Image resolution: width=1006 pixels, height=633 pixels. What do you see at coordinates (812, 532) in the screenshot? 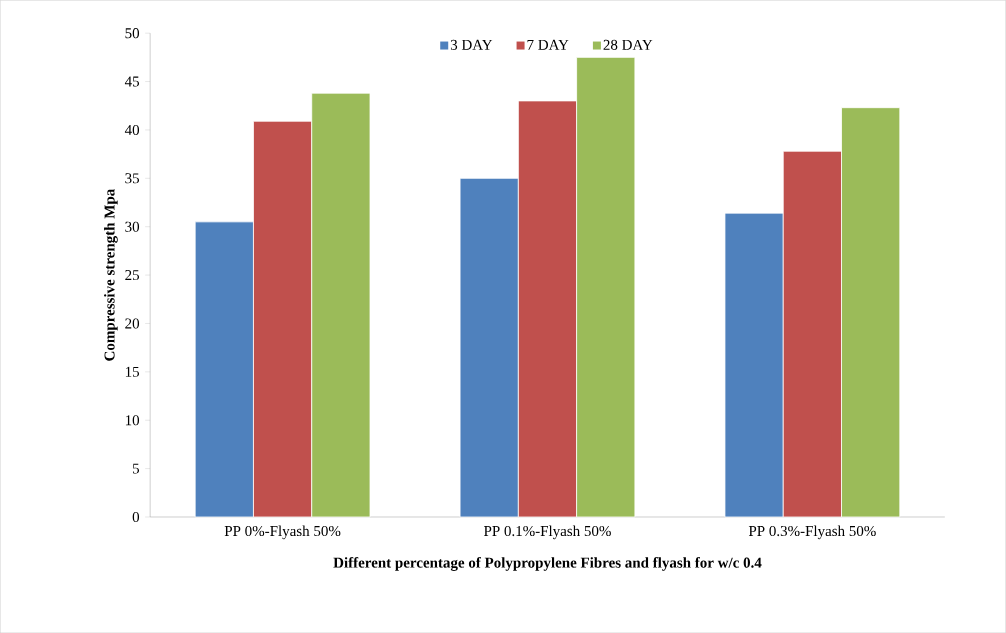
I see `x-tick-label: PP 0.3%-Flyash 50%` at bounding box center [812, 532].